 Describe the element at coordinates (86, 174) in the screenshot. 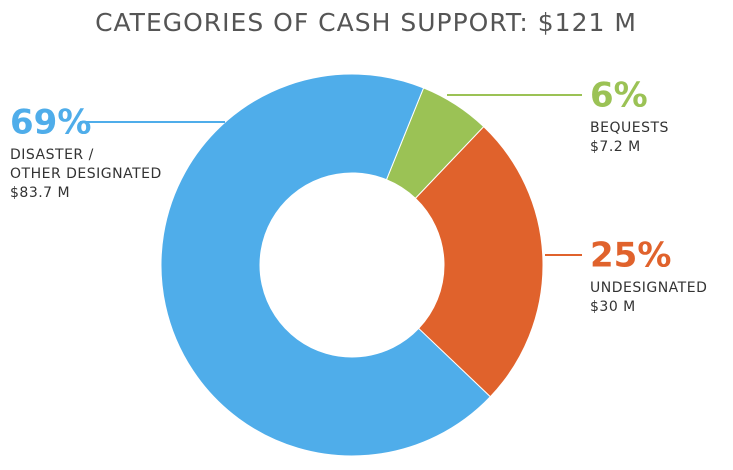

I see `category-label: OTHER DESIGNATED` at that location.